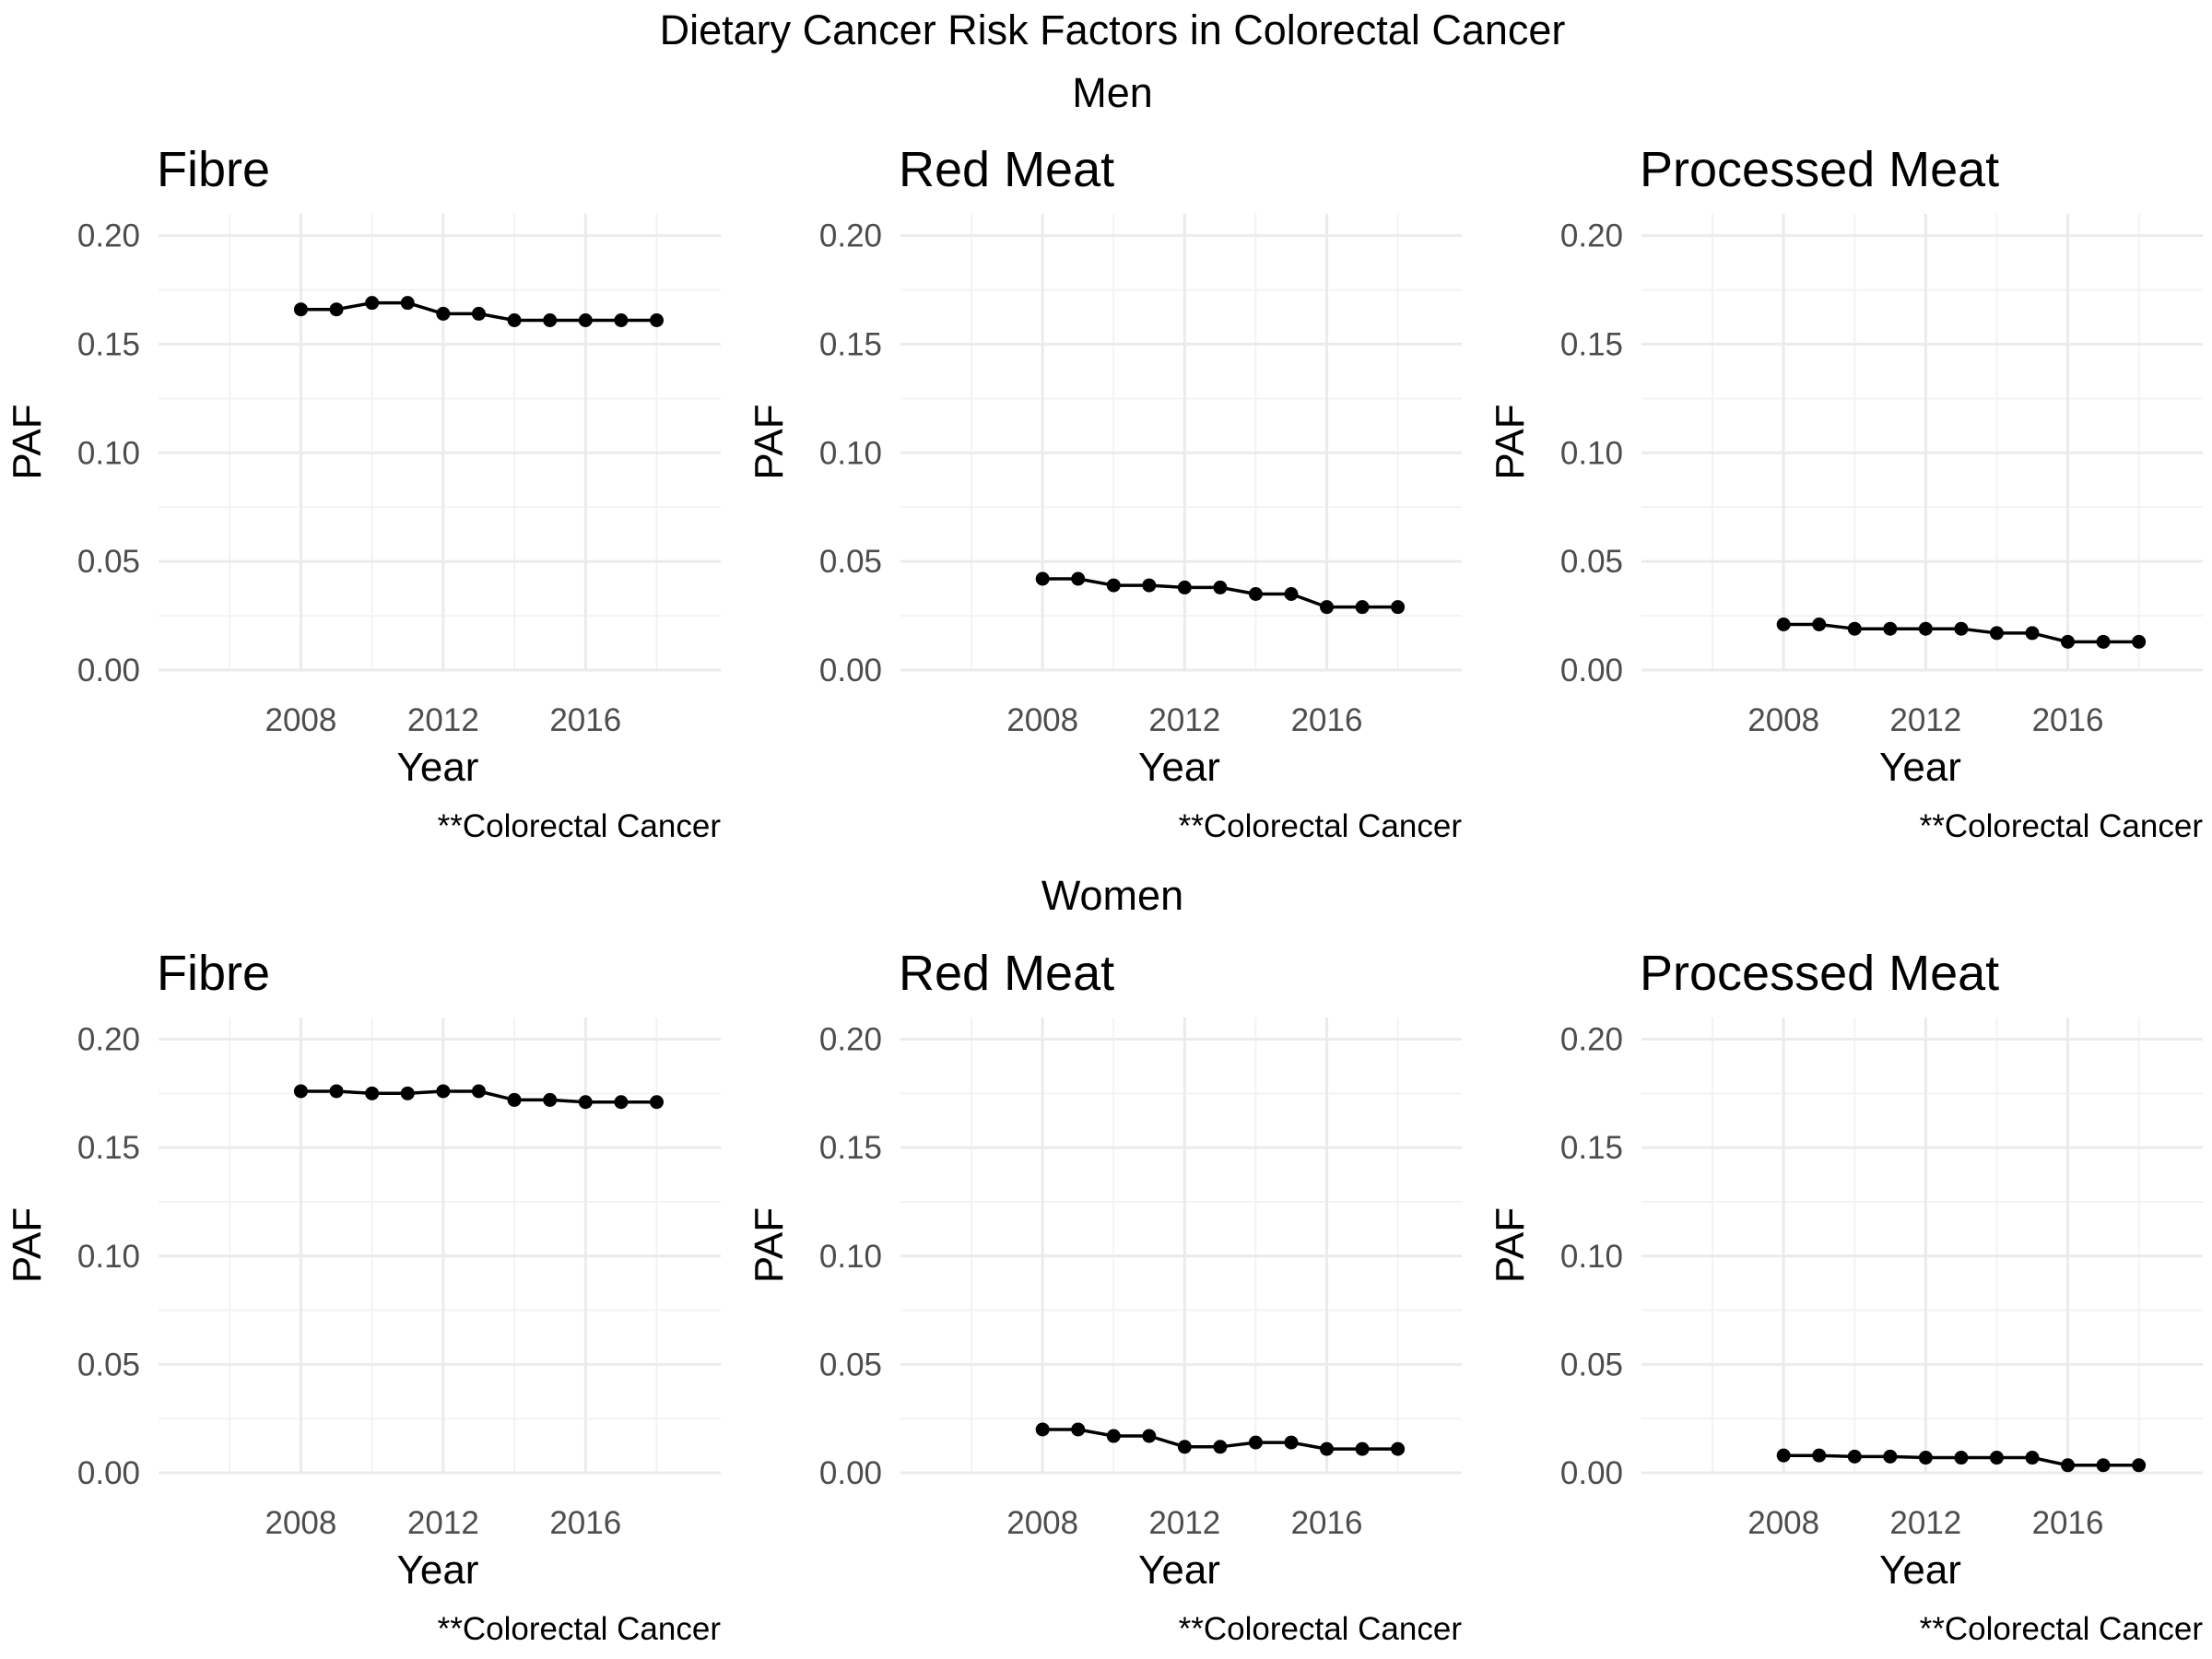 Image resolution: width=2212 pixels, height=1659 pixels. What do you see at coordinates (1112, 895) in the screenshot?
I see `group-label-women: Women` at bounding box center [1112, 895].